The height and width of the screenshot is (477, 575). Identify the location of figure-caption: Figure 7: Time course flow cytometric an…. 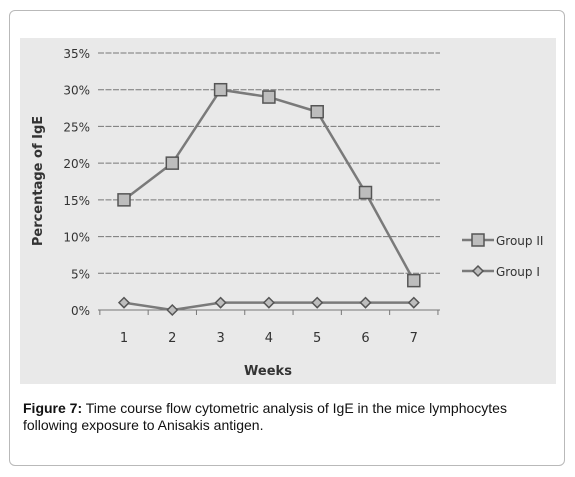
(288, 417).